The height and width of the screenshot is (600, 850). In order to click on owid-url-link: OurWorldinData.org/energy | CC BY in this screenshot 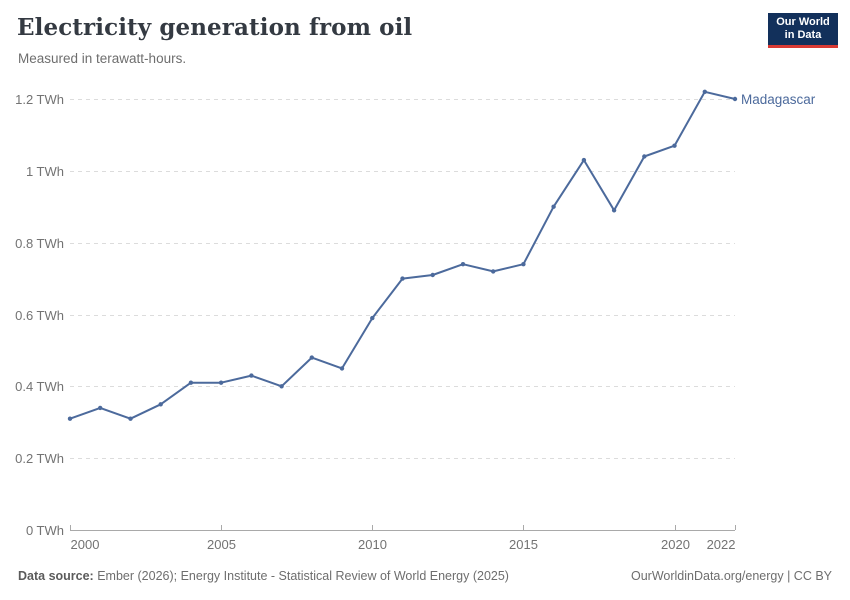, I will do `click(731, 576)`.